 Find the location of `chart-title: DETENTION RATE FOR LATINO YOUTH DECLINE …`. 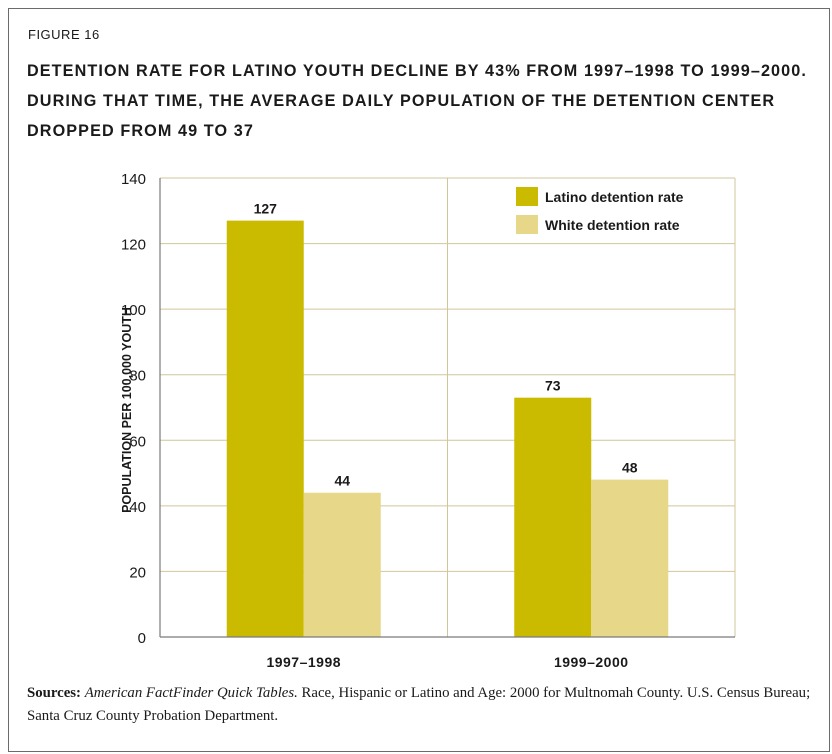

chart-title: DETENTION RATE FOR LATINO YOUTH DECLINE … is located at coordinates (422, 101).